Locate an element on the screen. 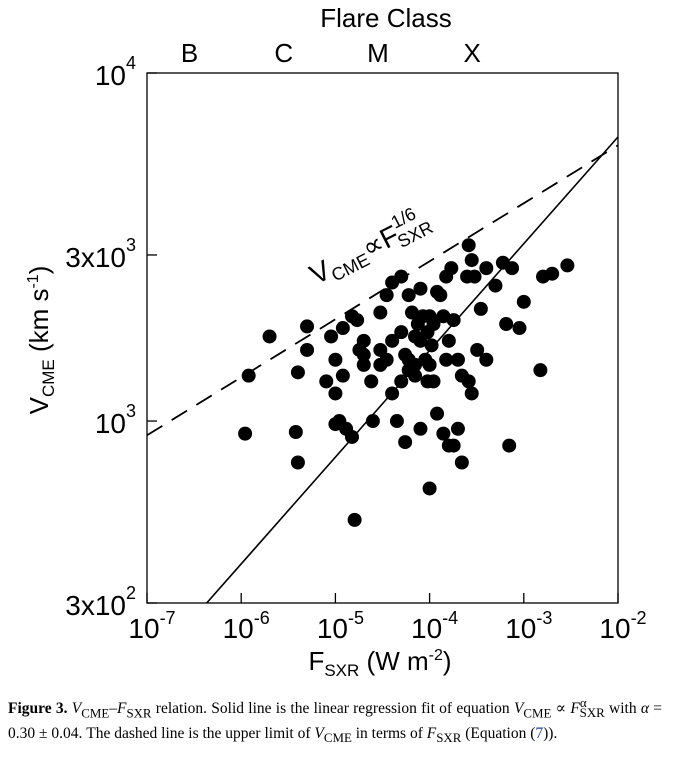 This screenshot has height=771, width=673. caption-equation-link: 7 is located at coordinates (539, 734).